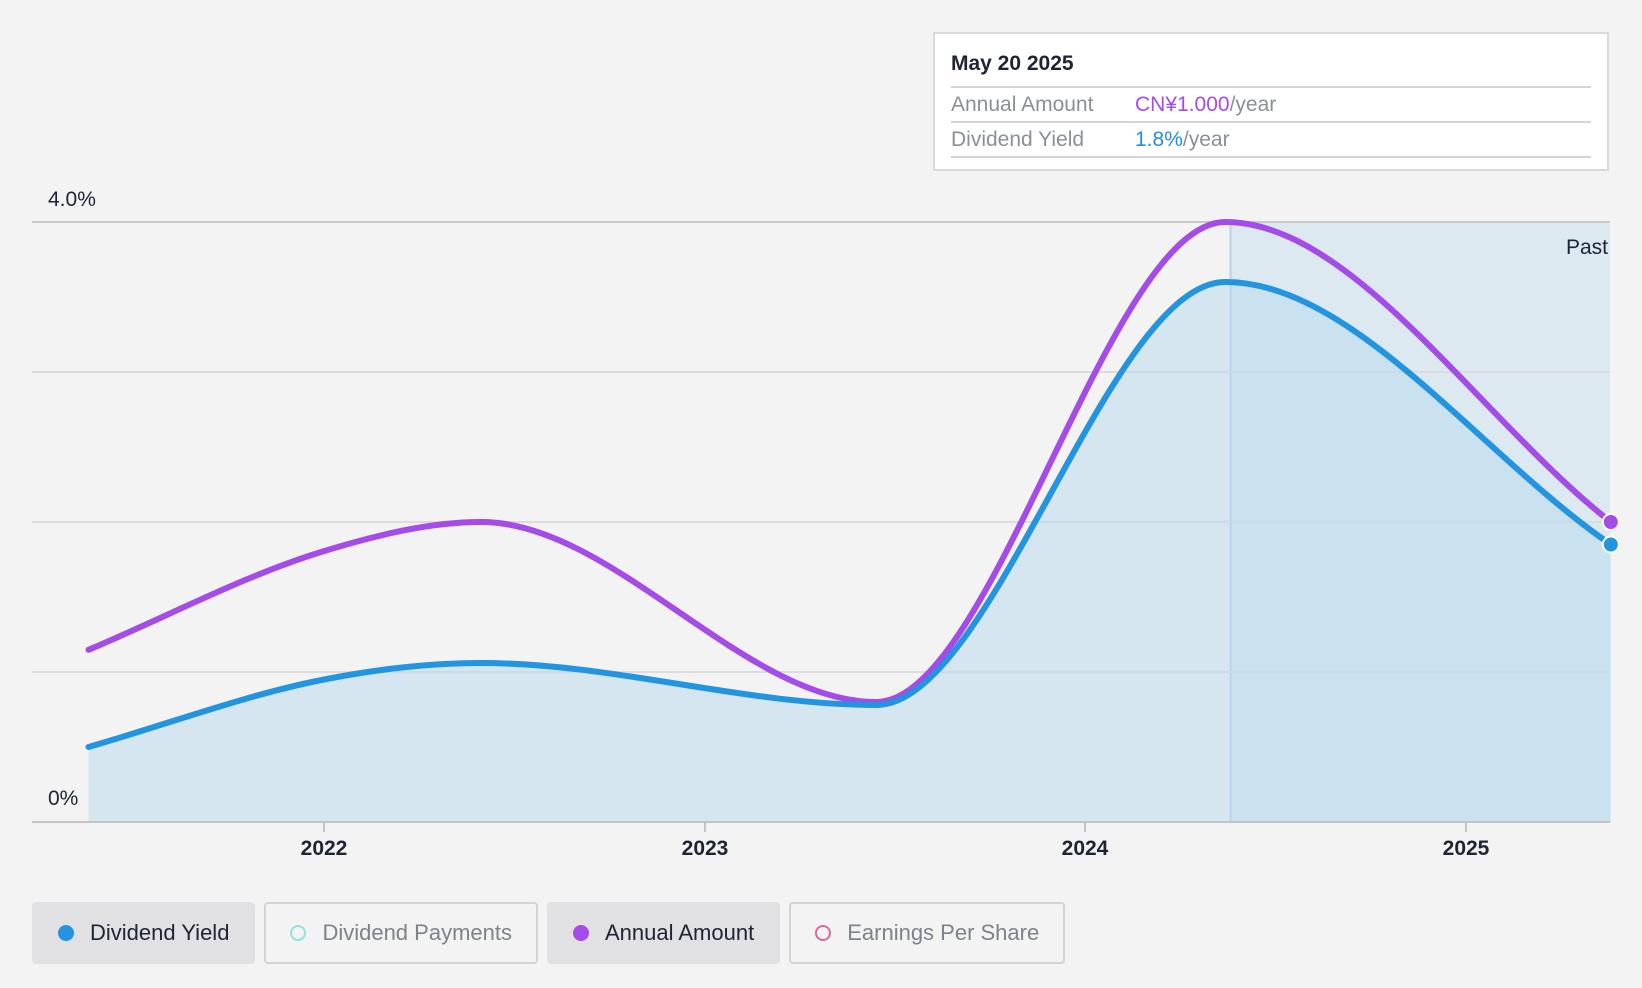  What do you see at coordinates (1012, 63) in the screenshot?
I see `tooltip-date: May 20 2025` at bounding box center [1012, 63].